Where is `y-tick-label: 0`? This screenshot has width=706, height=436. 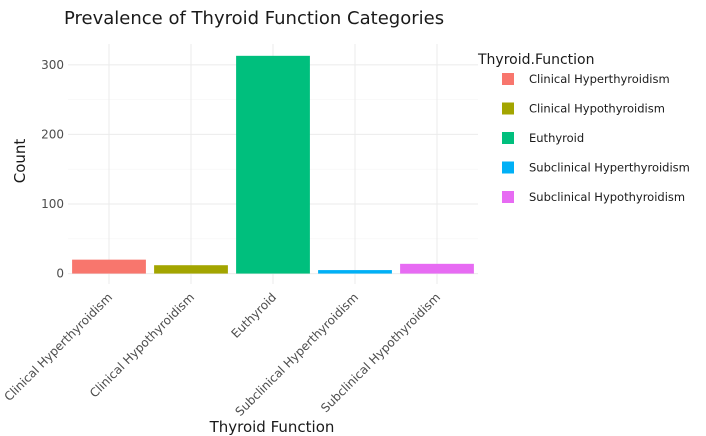 y-tick-label: 0 is located at coordinates (60, 274).